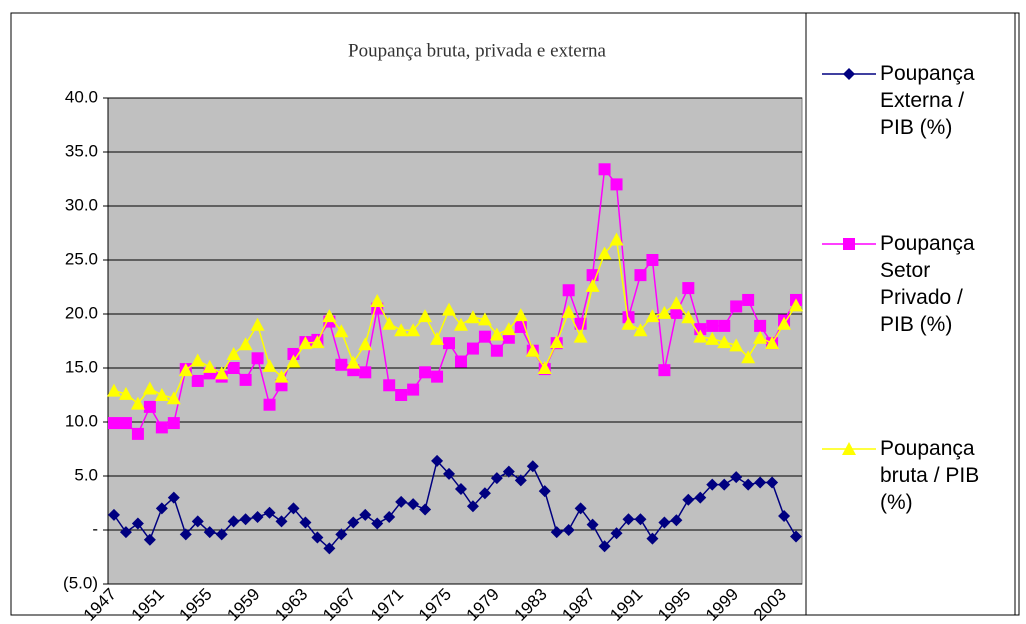 The width and height of the screenshot is (1026, 624). What do you see at coordinates (95, 528) in the screenshot?
I see `y-tick-label: -` at bounding box center [95, 528].